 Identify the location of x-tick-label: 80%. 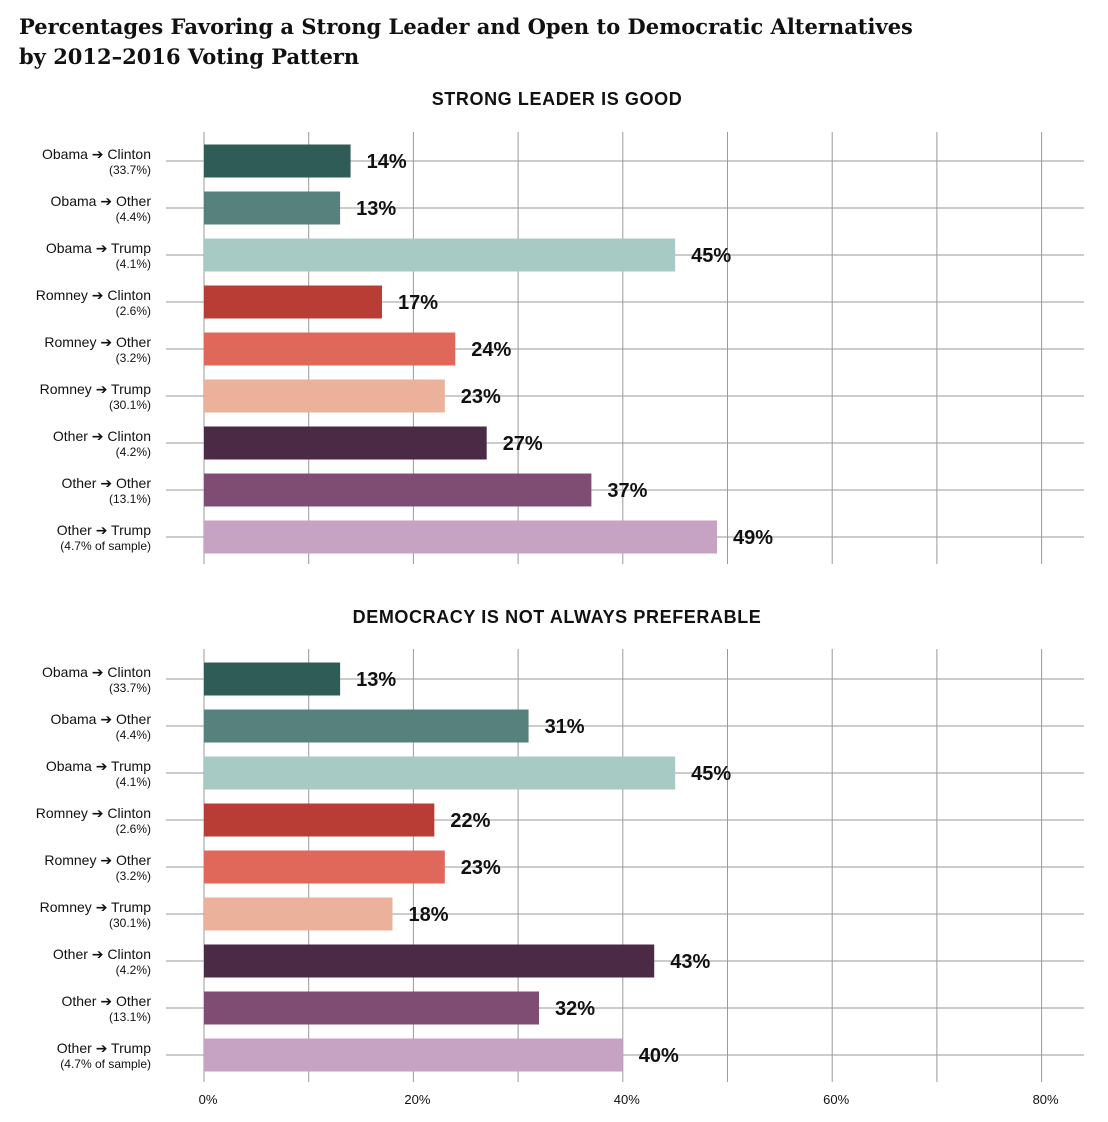
(1046, 1099).